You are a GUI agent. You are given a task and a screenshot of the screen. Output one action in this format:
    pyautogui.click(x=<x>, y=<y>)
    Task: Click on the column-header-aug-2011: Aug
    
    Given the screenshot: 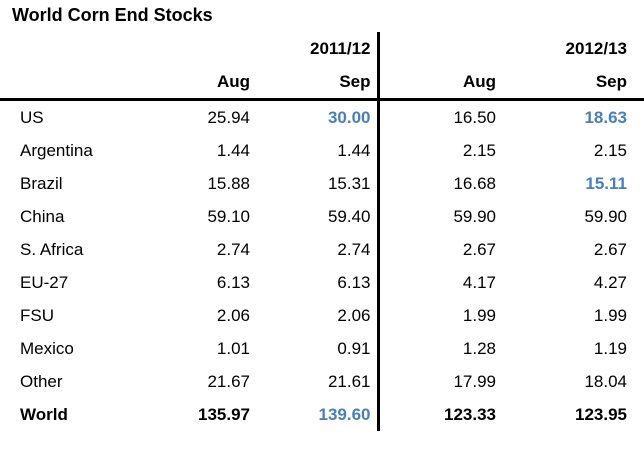 What is the action you would take?
    pyautogui.click(x=196, y=83)
    